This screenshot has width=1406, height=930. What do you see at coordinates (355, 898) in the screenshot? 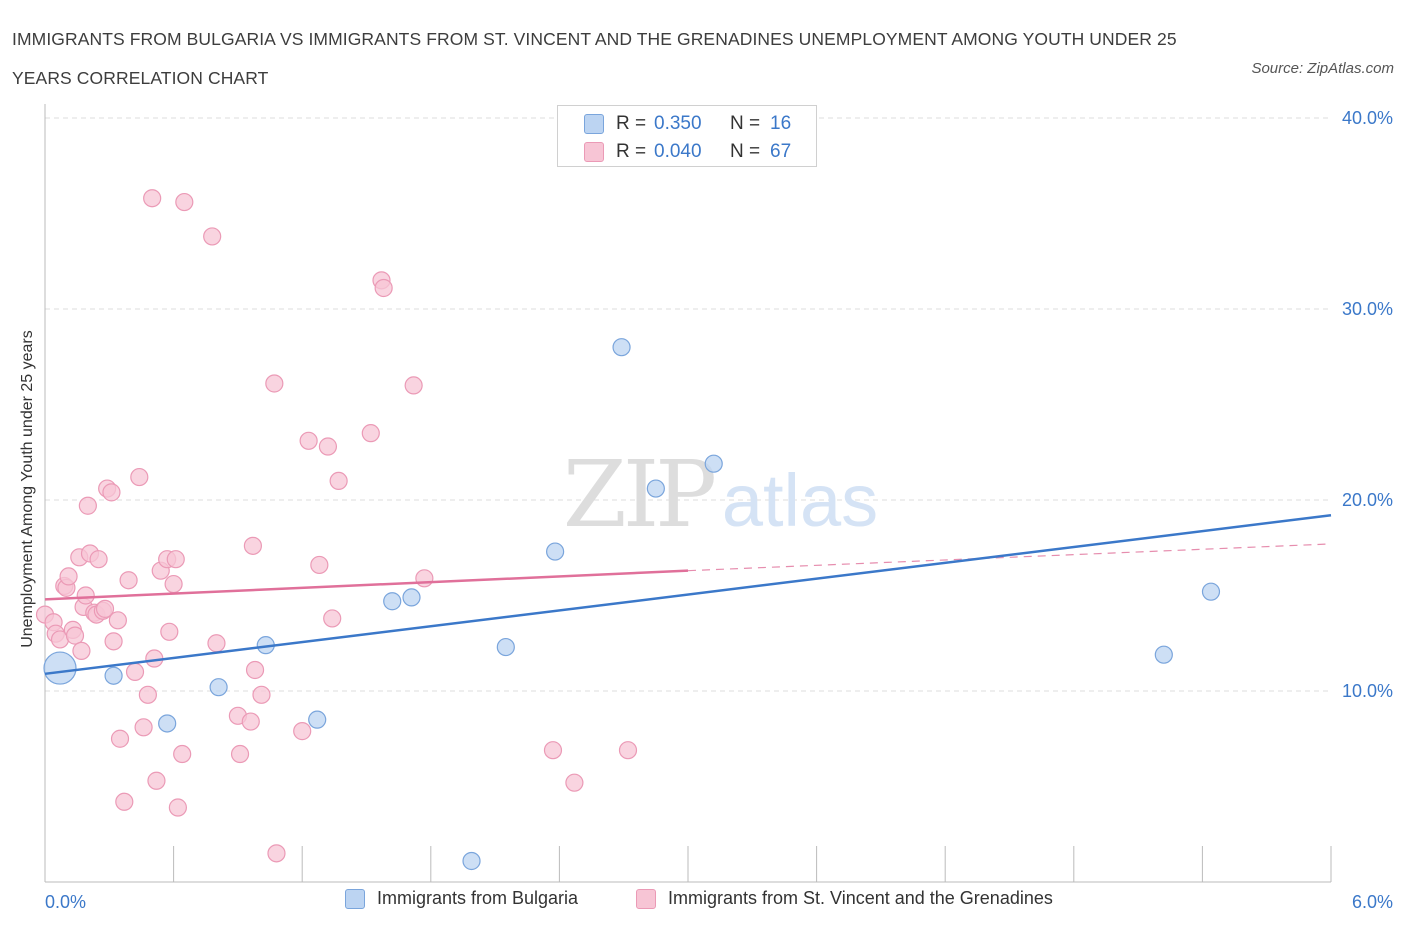
I see `legend-swatch-blue` at bounding box center [355, 898].